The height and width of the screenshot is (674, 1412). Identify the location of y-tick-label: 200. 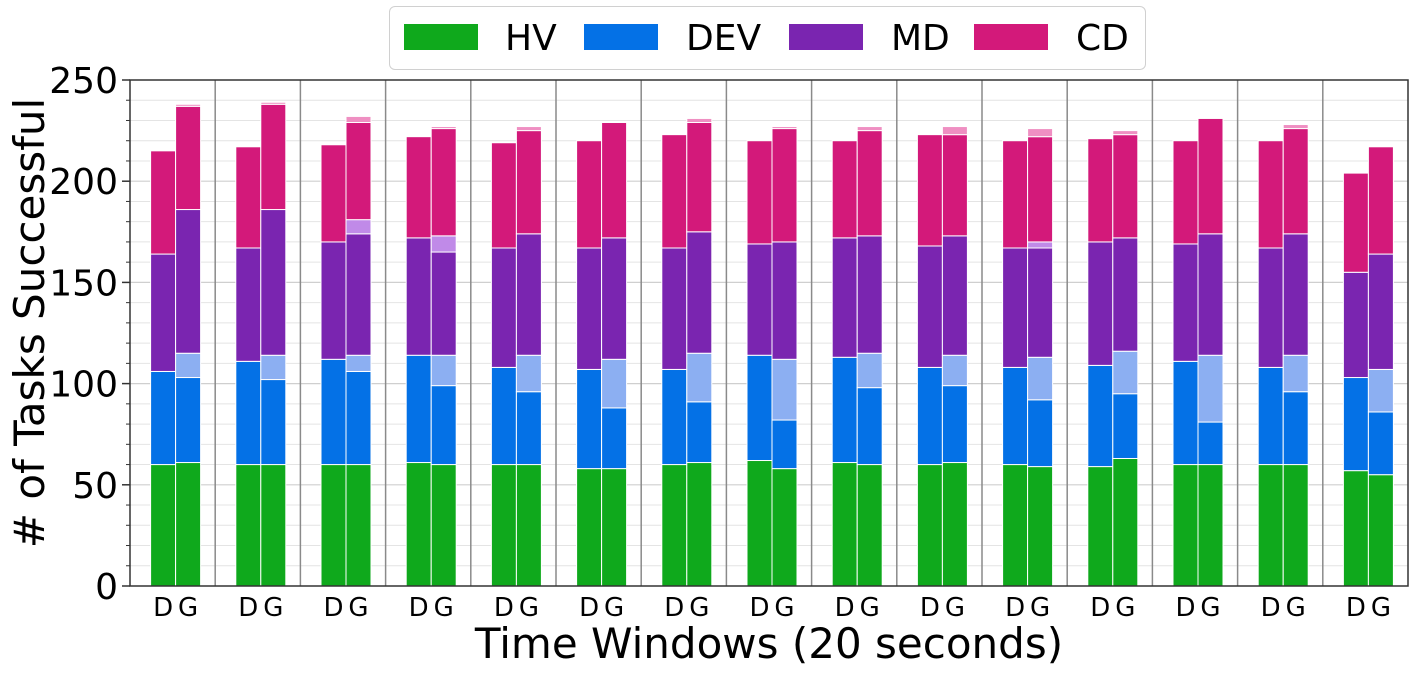
(83, 182).